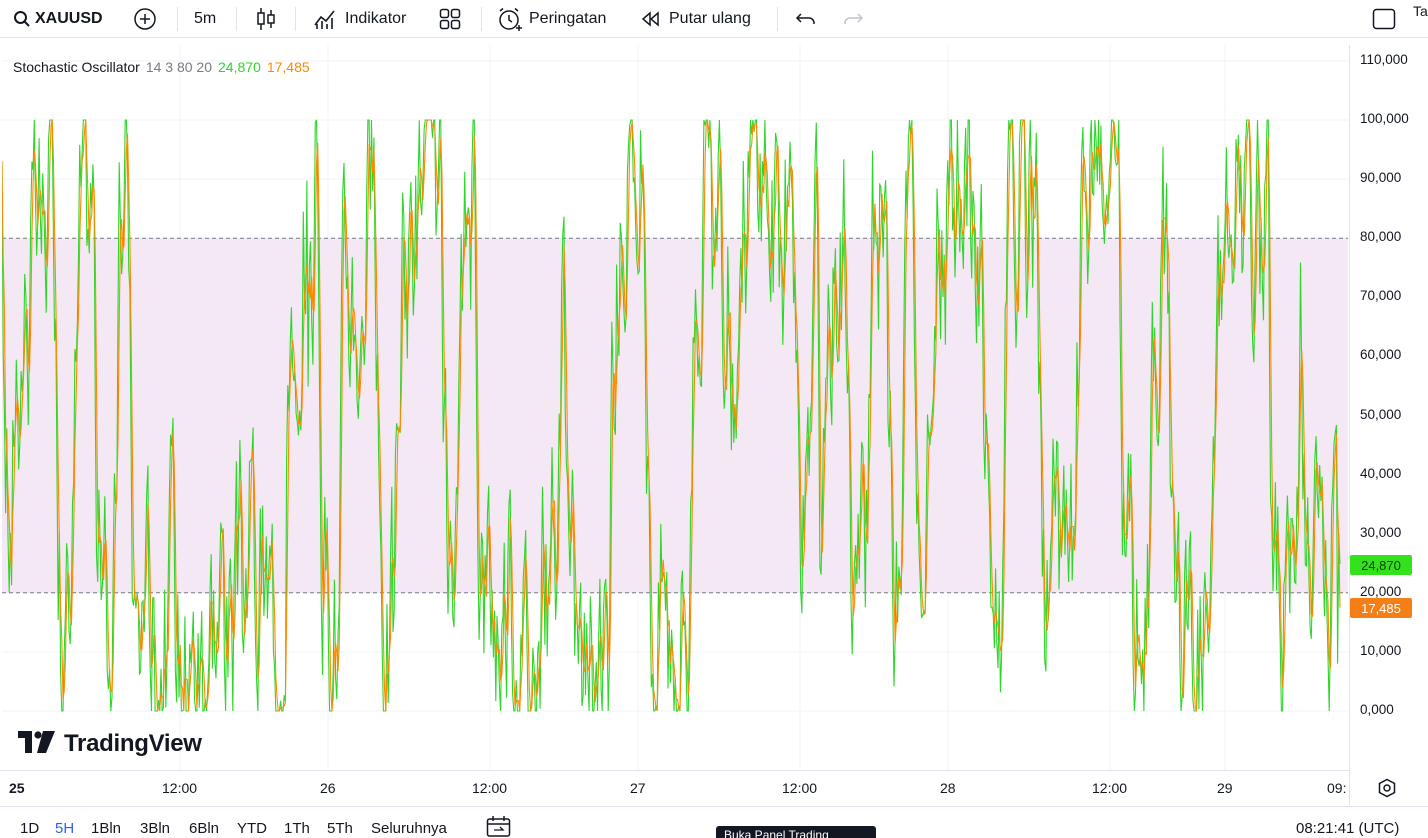 This screenshot has height=838, width=1428. I want to click on chart-type-button, so click(266, 19).